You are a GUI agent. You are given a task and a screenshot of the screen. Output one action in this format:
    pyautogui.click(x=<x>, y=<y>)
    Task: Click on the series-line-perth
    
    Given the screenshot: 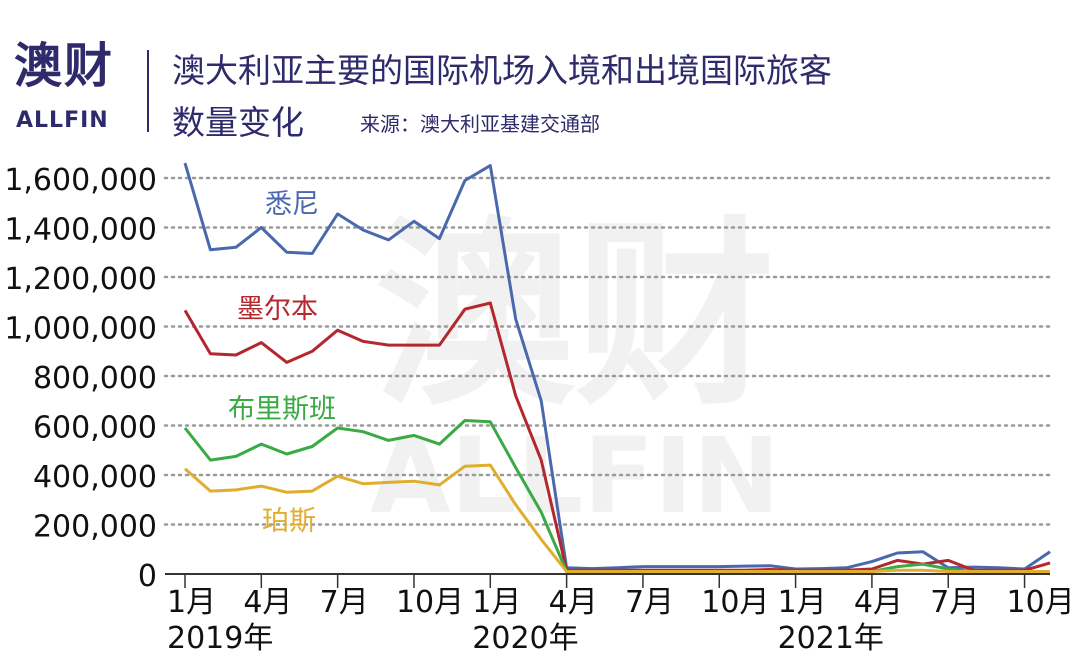 What is the action you would take?
    pyautogui.click(x=617, y=518)
    